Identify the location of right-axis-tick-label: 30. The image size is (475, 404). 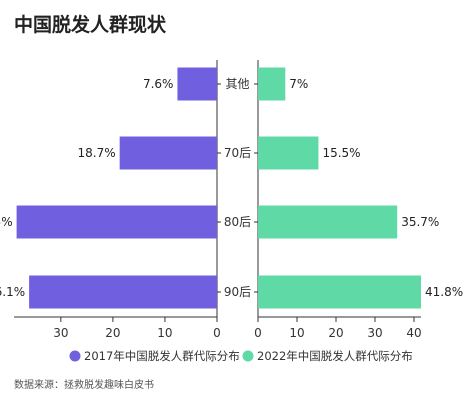
(374, 333).